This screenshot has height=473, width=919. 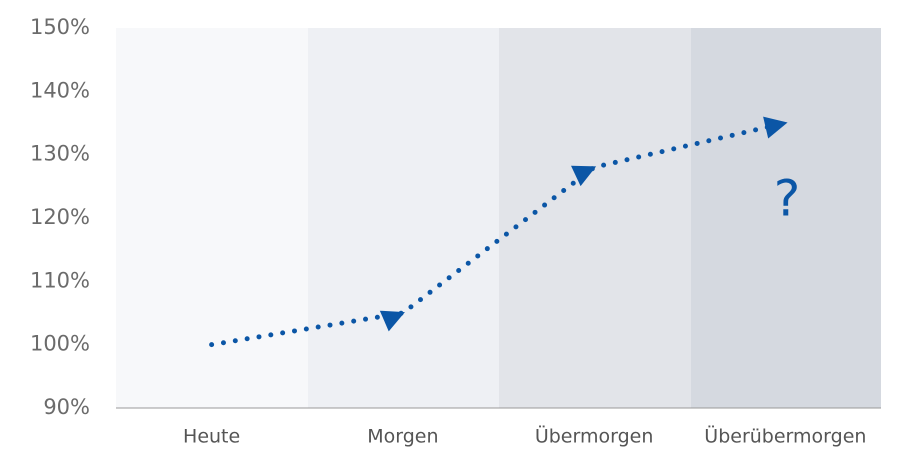 I want to click on x-tick-label: Übermorgen, so click(x=594, y=436).